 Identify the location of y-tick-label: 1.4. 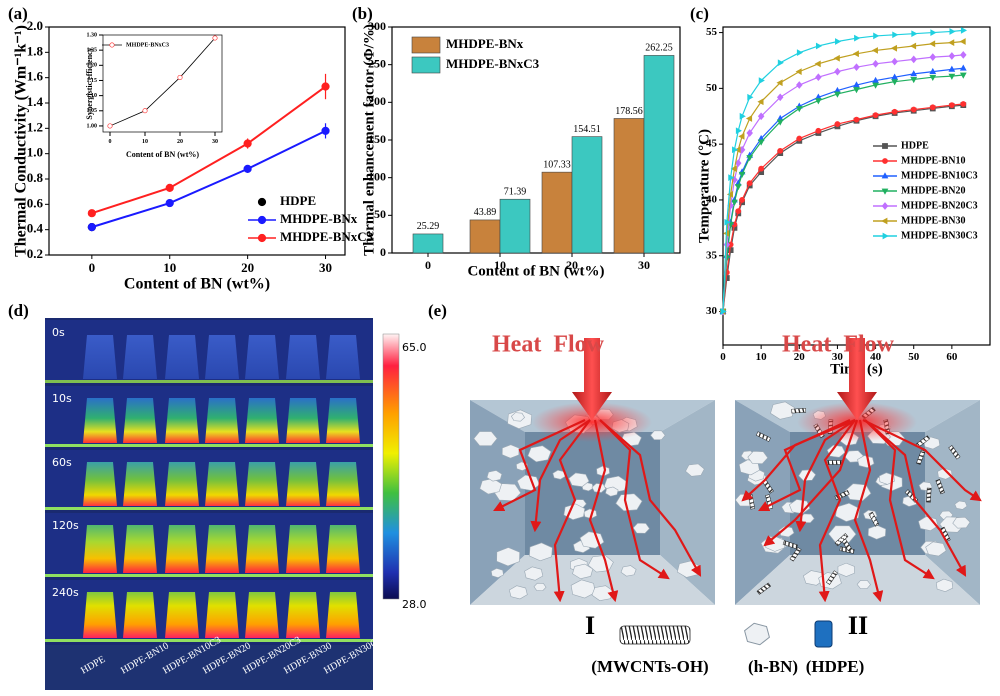
(35, 101).